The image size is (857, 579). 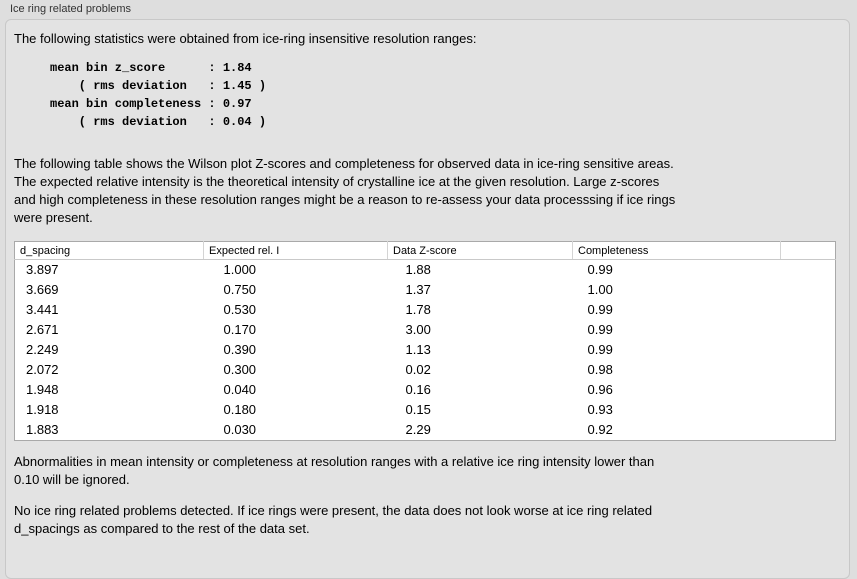 I want to click on cell-expected-rel-i: 0.390, so click(x=240, y=349).